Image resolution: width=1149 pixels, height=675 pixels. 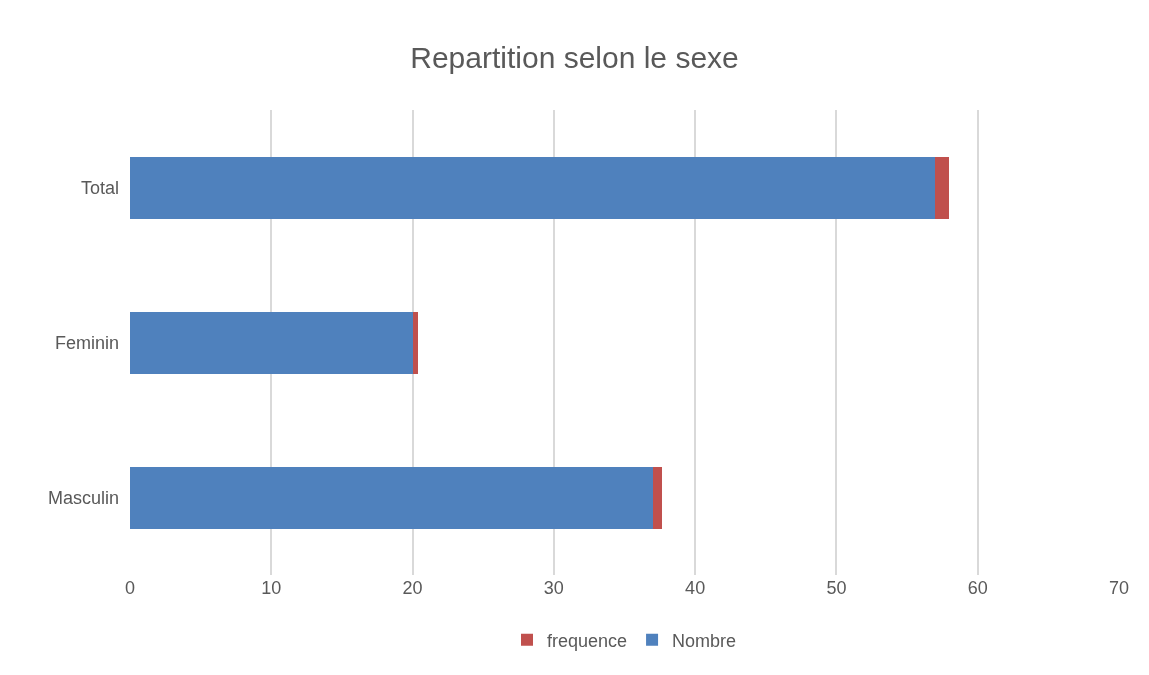 I want to click on y-tick-label: Total, so click(x=99, y=187).